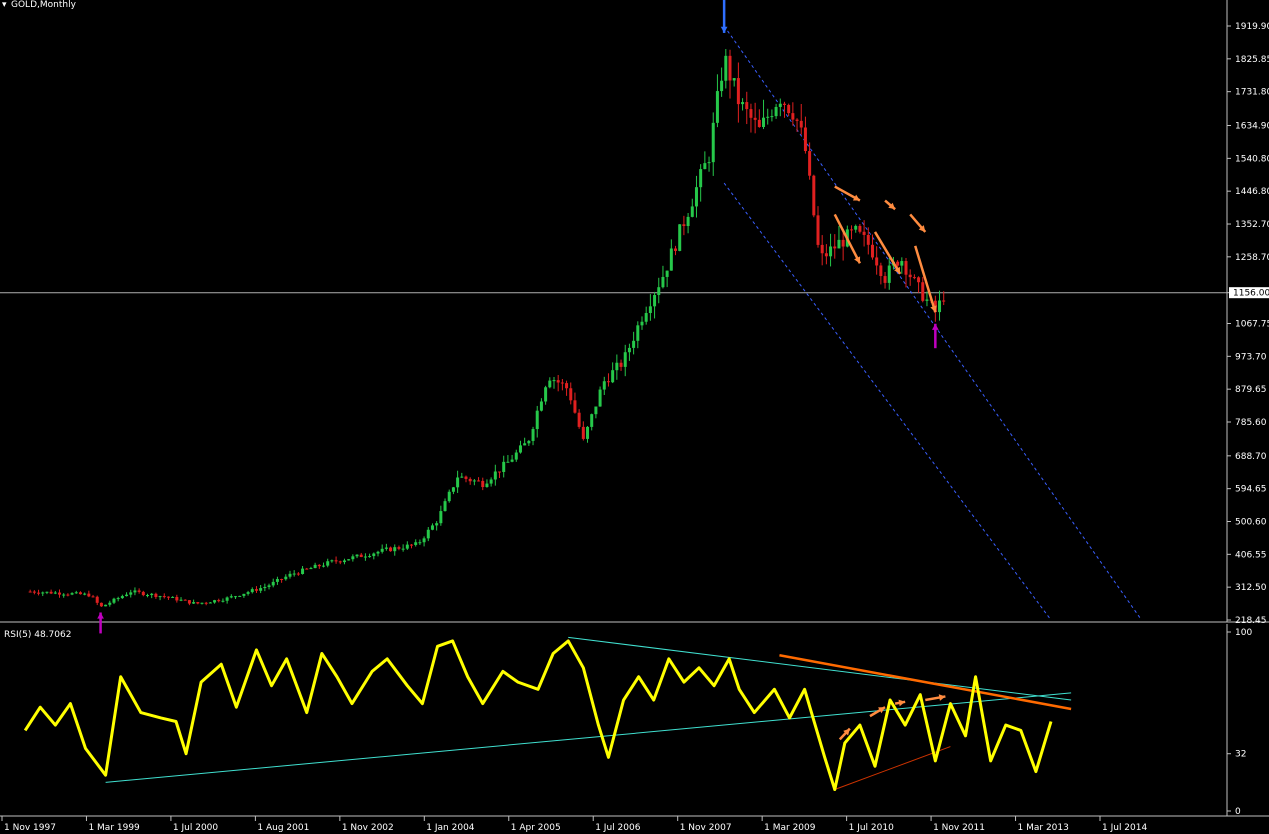  Describe the element at coordinates (114, 828) in the screenshot. I see `time-tick-label: 1 Mar 1999` at that location.